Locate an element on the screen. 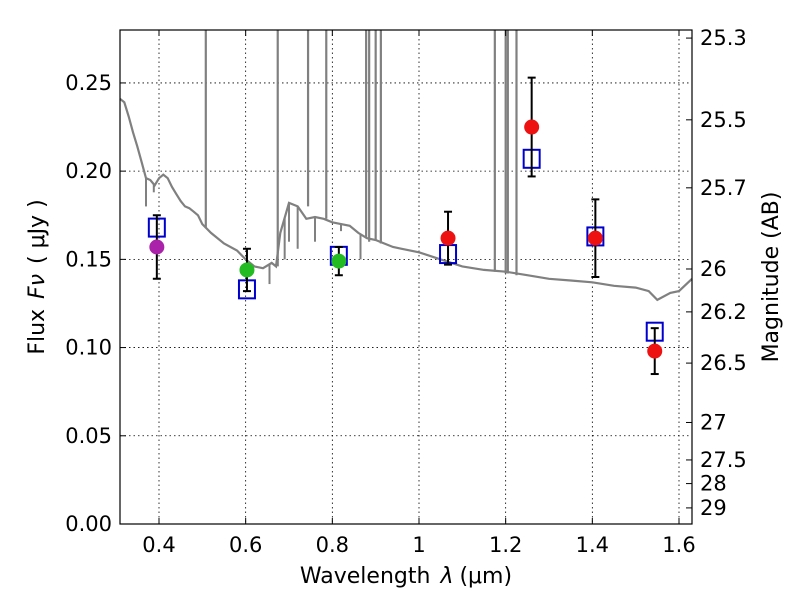  magnitude-tick-label: 28 is located at coordinates (713, 484).